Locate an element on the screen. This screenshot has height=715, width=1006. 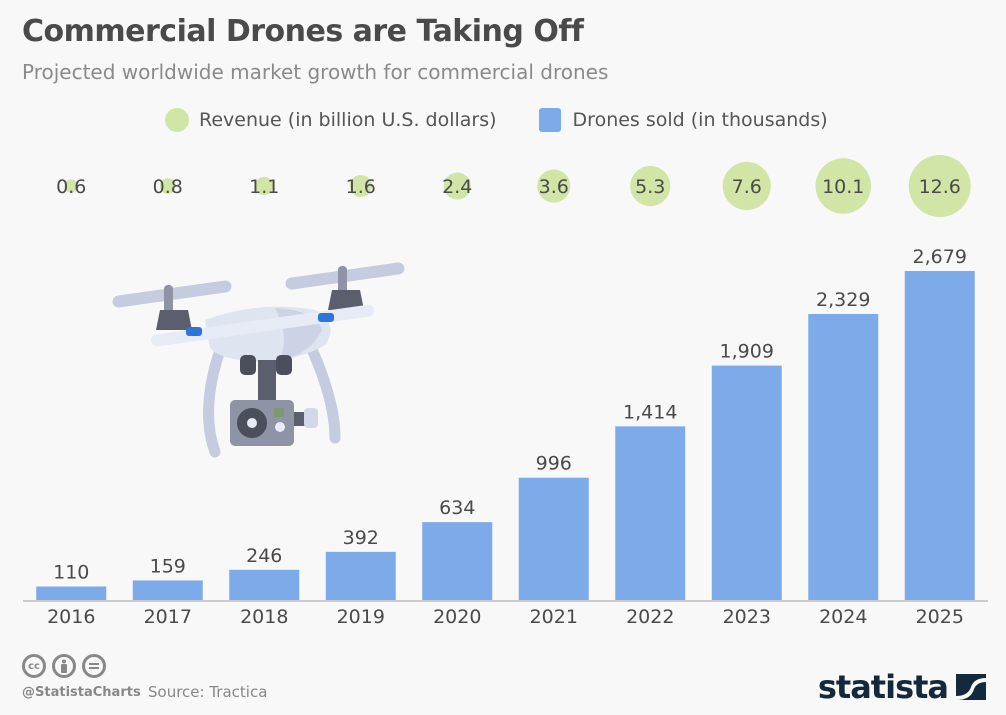
bar-label-2020: 634 is located at coordinates (457, 508).